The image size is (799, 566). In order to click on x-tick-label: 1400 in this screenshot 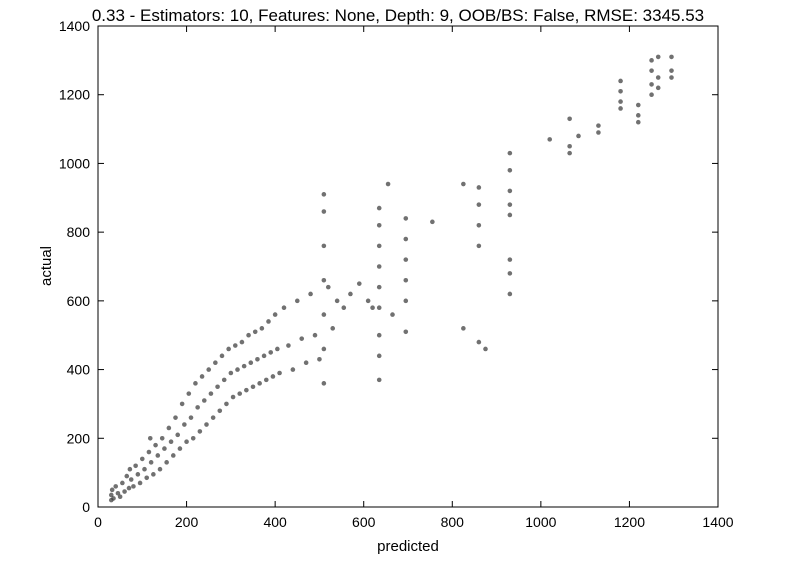, I will do `click(717, 522)`.